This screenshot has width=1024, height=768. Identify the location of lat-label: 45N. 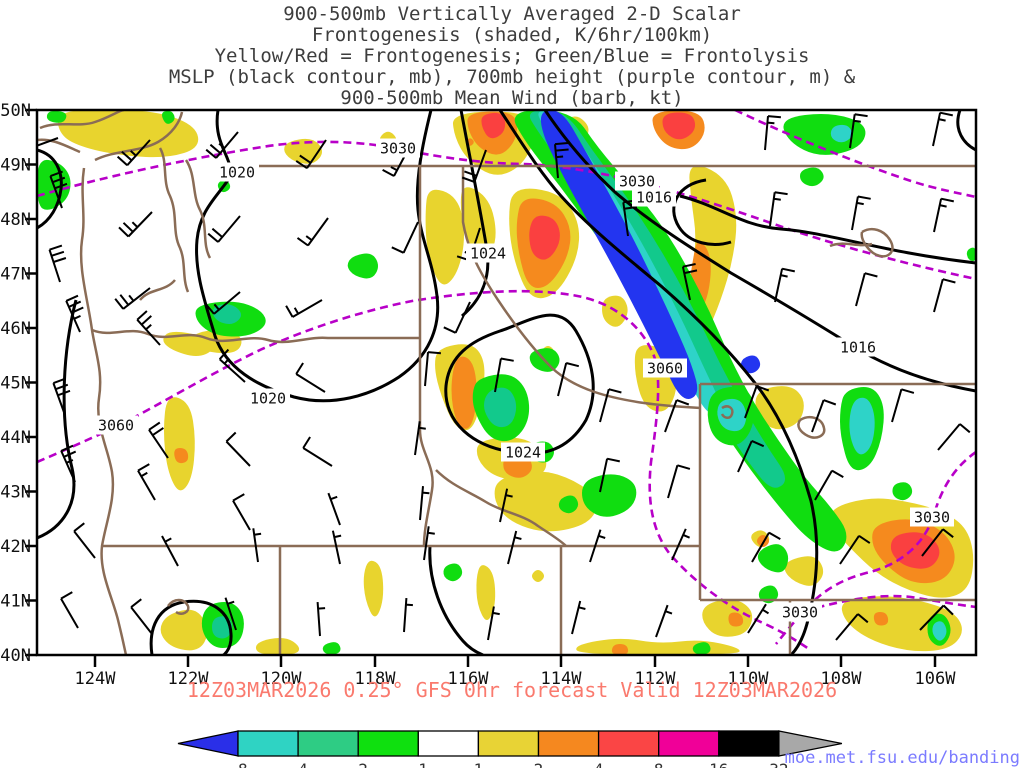
(15, 384).